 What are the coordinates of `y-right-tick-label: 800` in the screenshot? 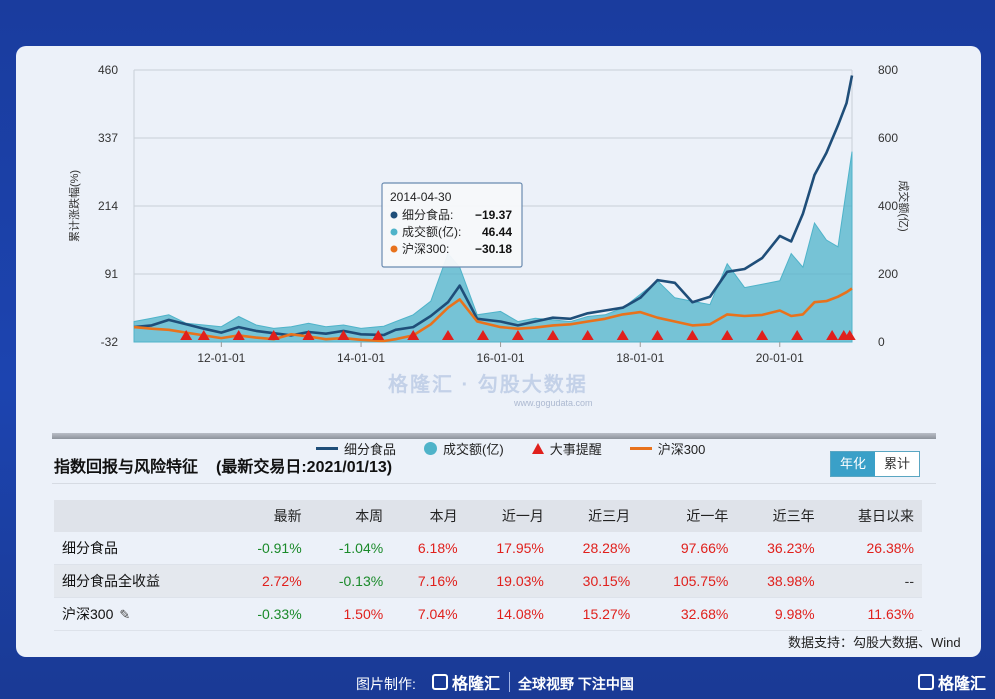 It's located at (888, 70).